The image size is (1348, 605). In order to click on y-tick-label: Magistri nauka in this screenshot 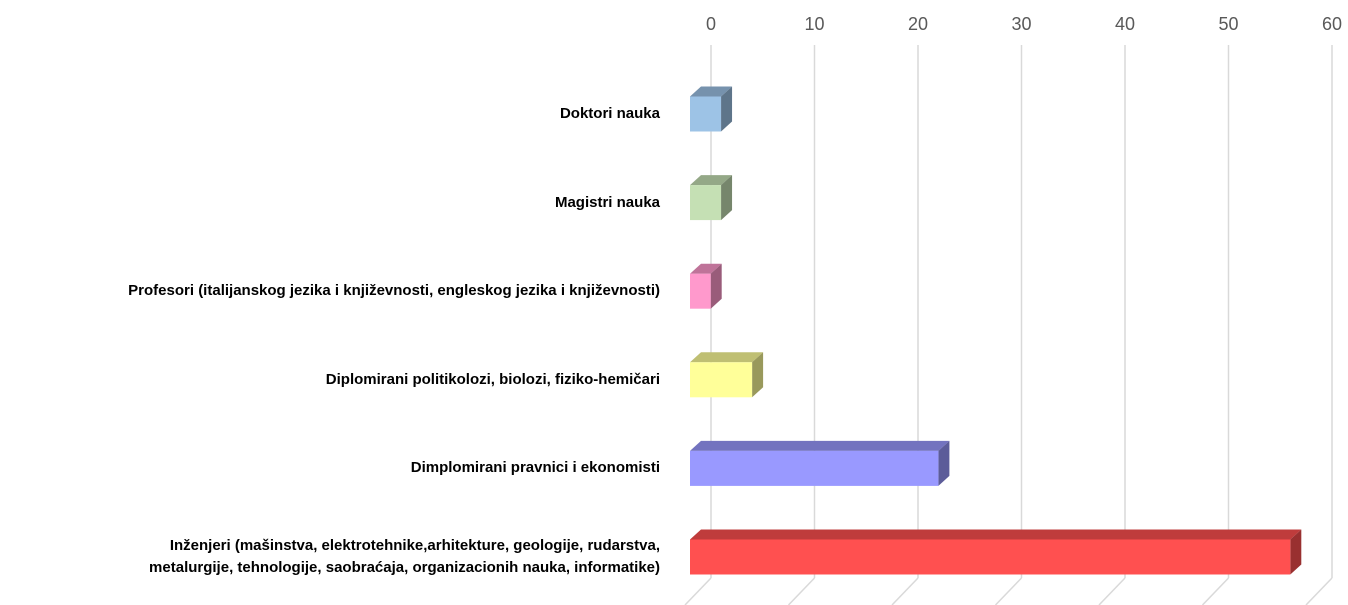, I will do `click(607, 202)`.